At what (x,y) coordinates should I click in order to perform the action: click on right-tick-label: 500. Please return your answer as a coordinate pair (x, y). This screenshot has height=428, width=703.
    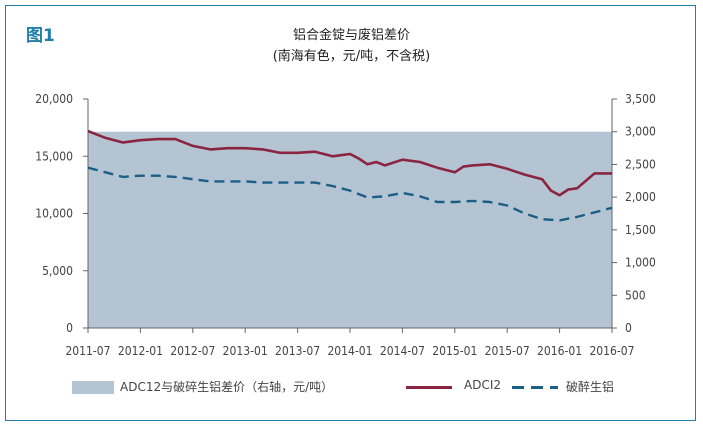
    Looking at the image, I should click on (635, 295).